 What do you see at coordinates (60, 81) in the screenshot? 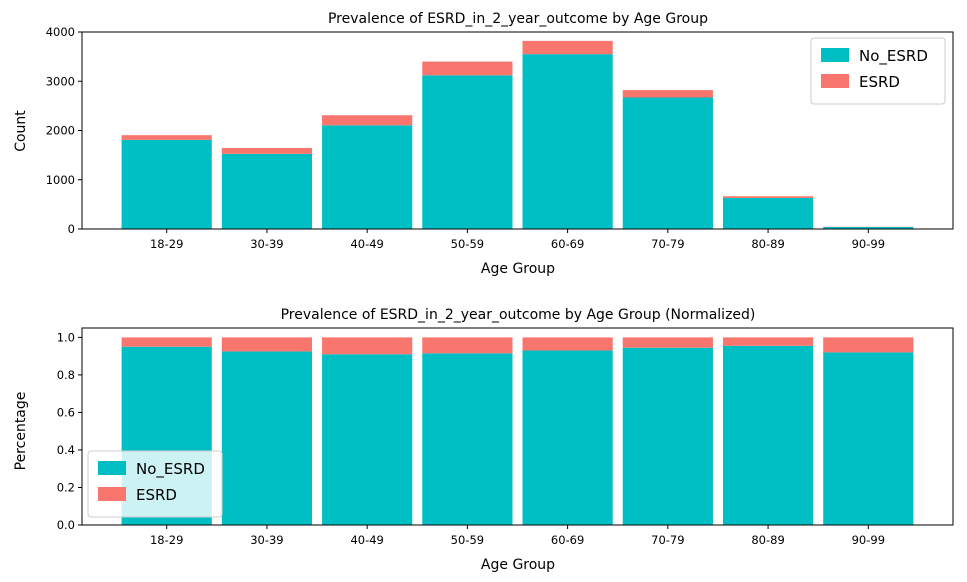
I see `count-chart-ytick-label: 3000` at bounding box center [60, 81].